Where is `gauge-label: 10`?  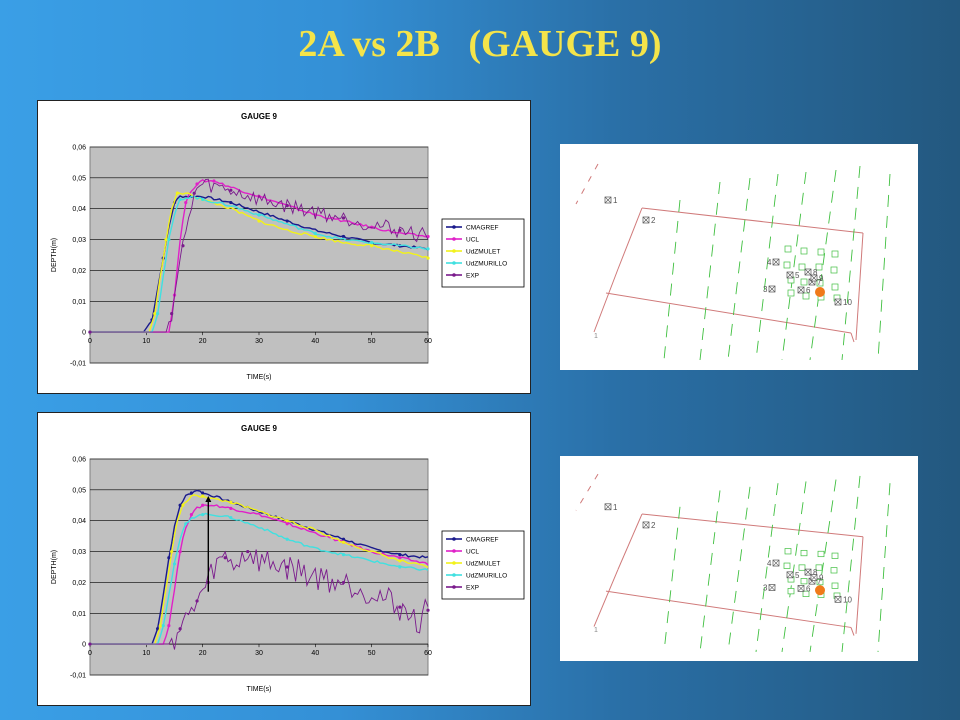
gauge-label: 10 is located at coordinates (847, 599).